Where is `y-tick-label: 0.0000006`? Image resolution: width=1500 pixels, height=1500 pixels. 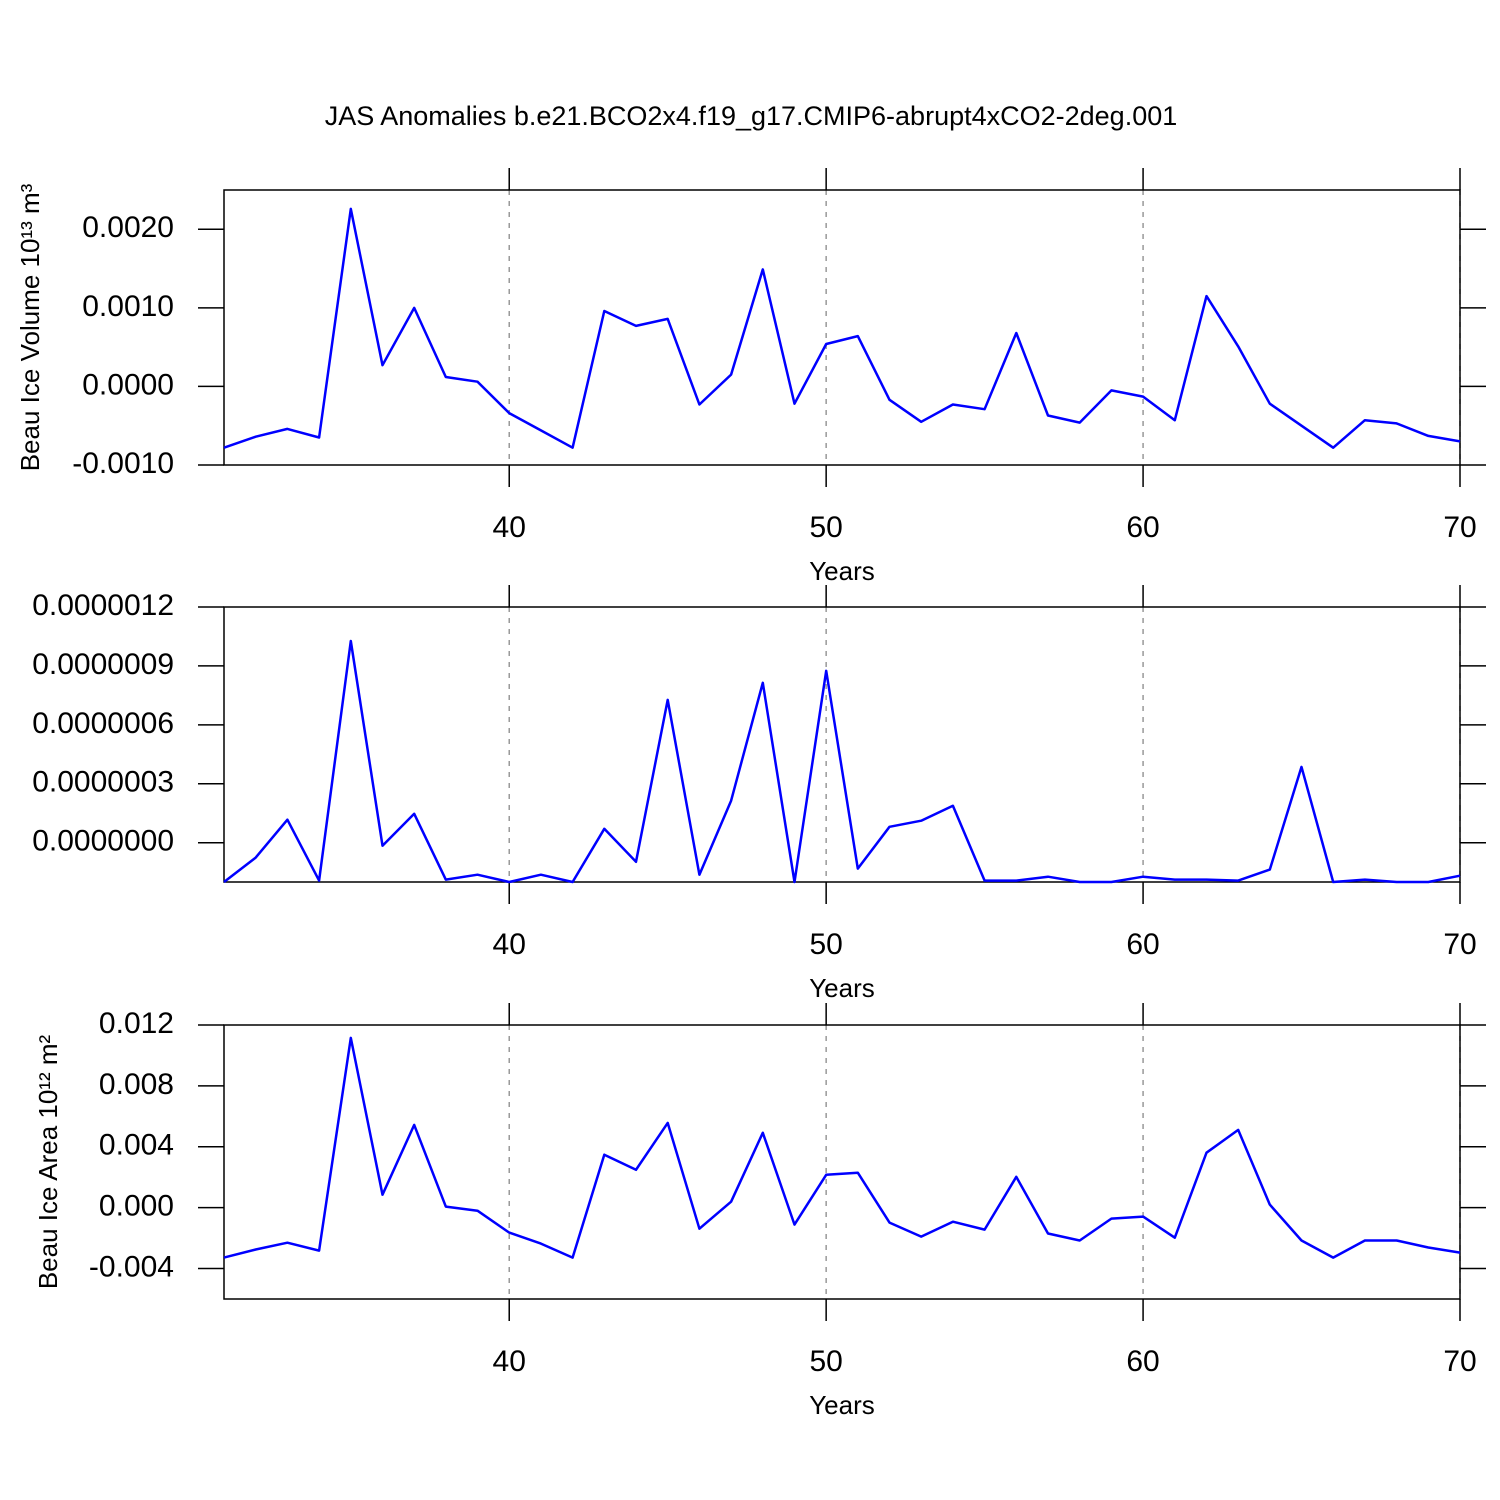
y-tick-label: 0.0000006 is located at coordinates (103, 723).